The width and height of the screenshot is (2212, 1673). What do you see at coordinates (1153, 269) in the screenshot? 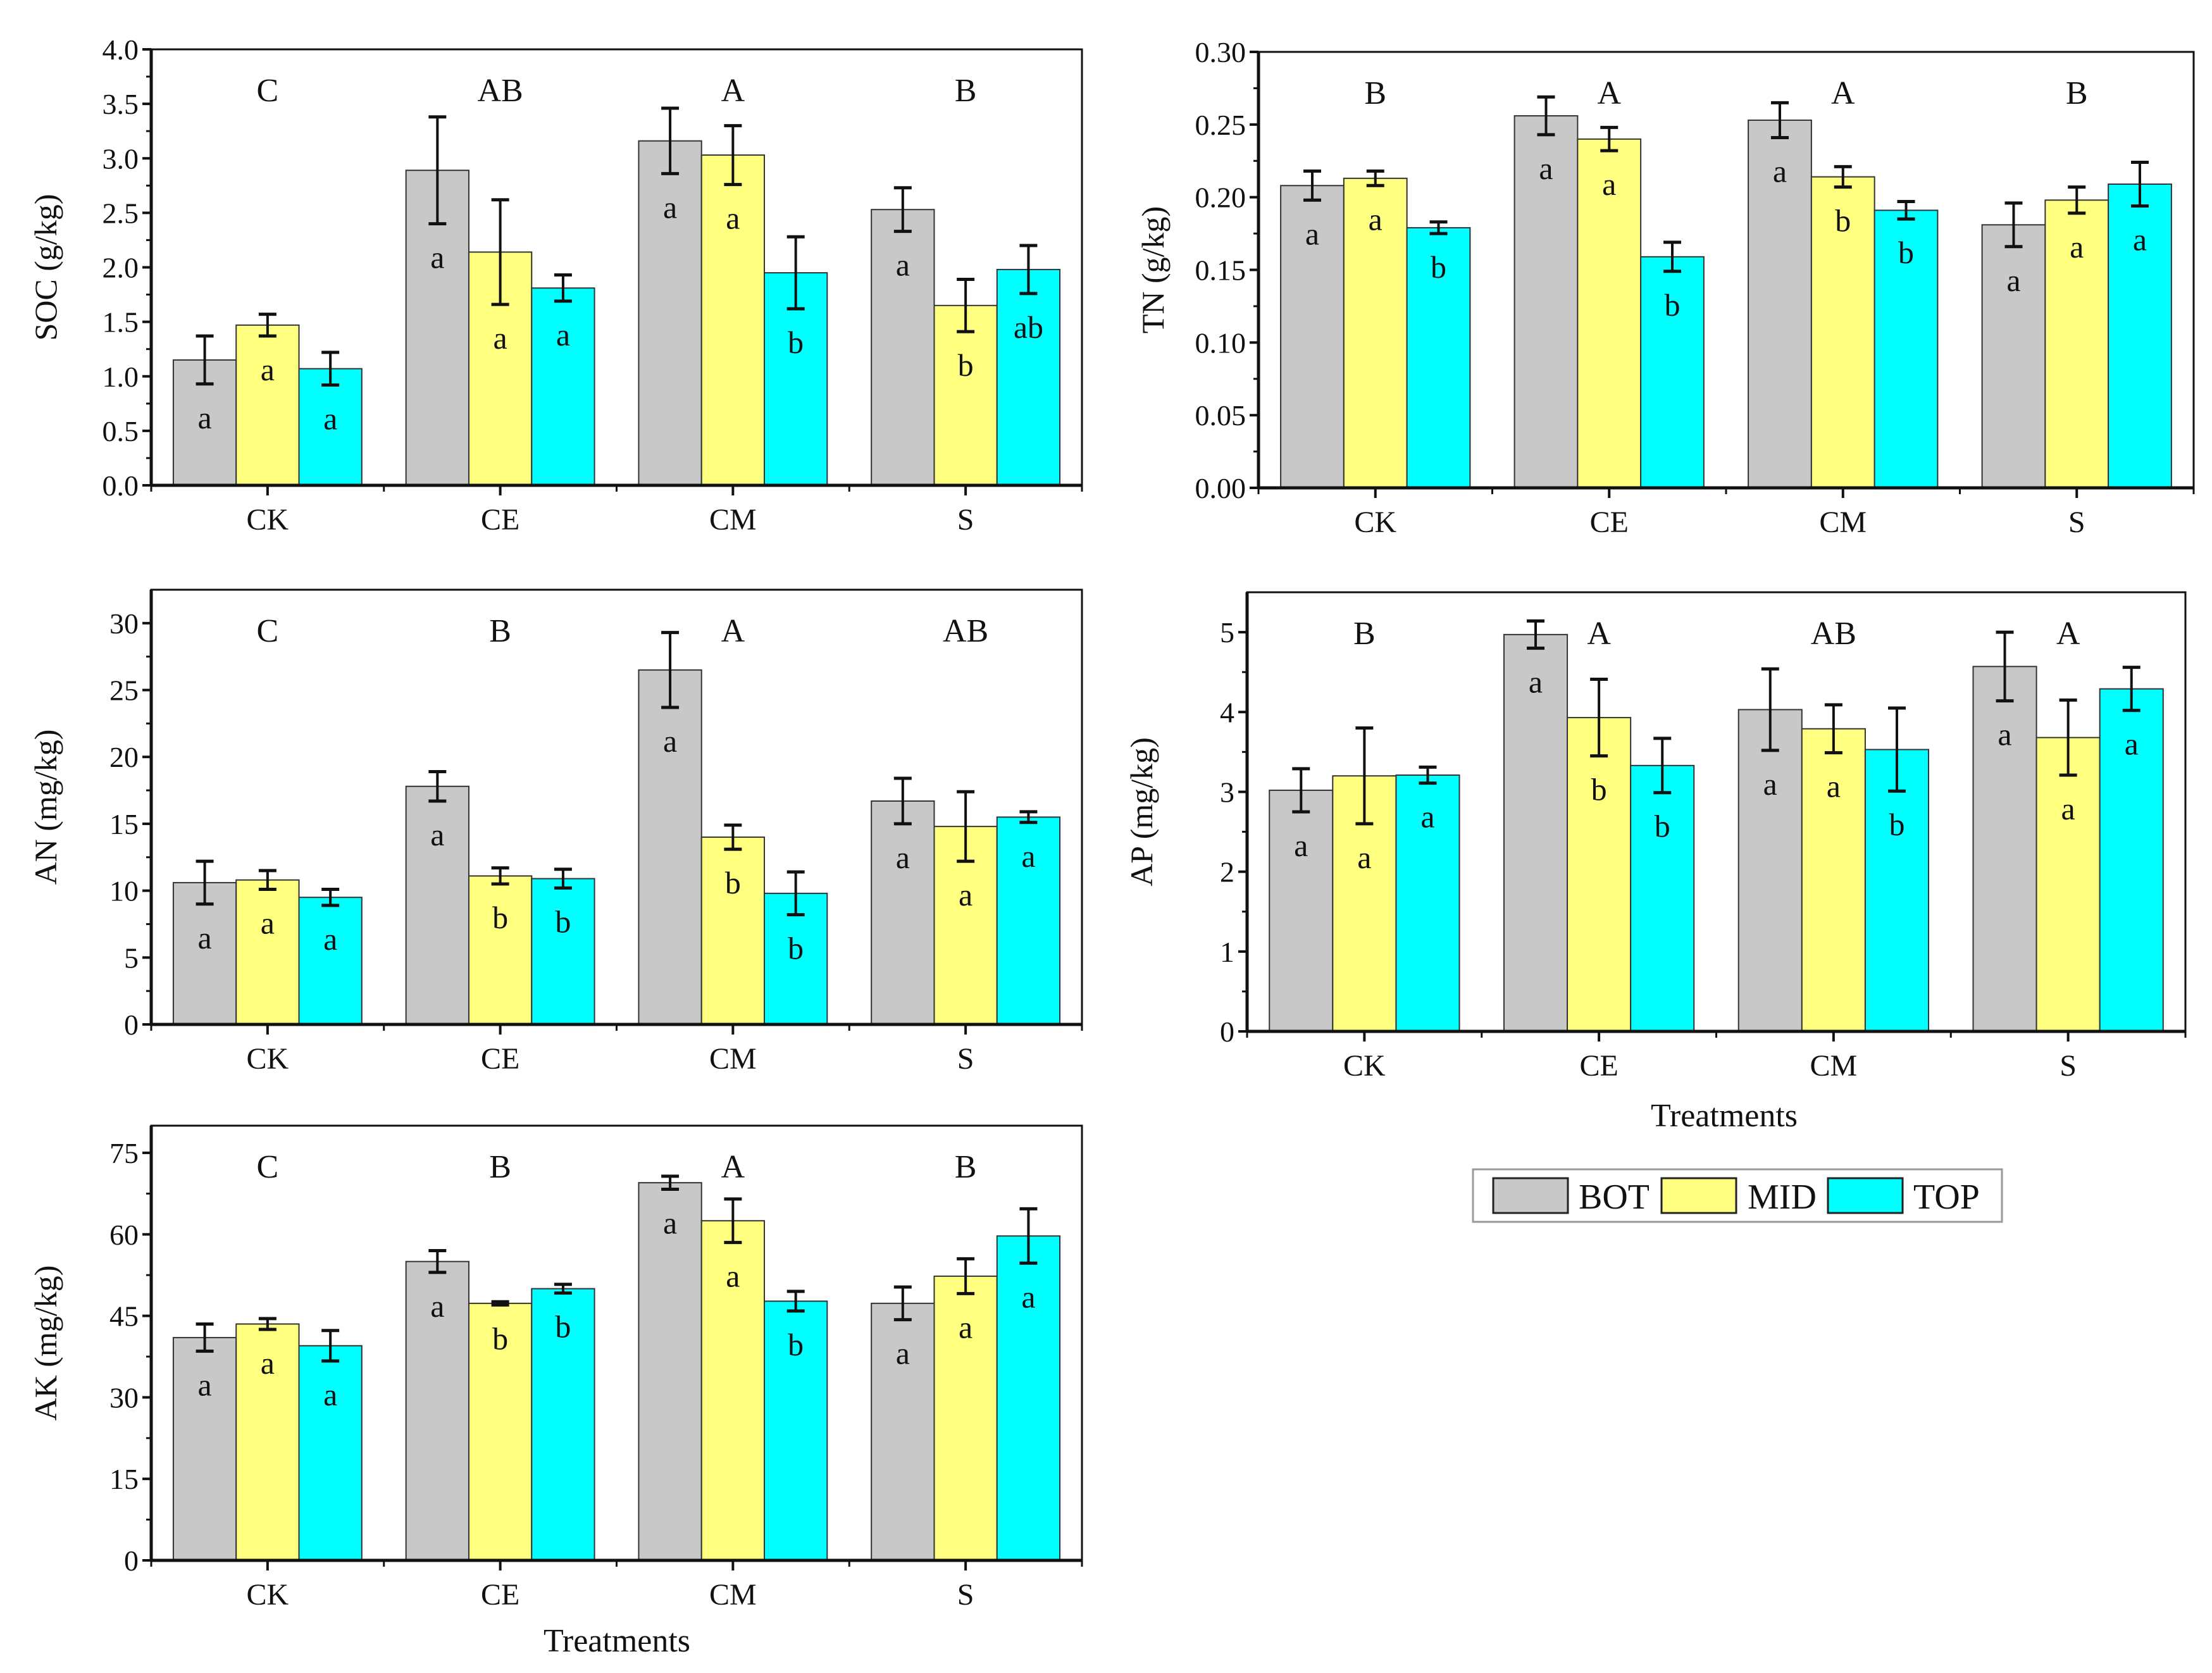
I see `y-axis-label: TN (g/kg)` at bounding box center [1153, 269].